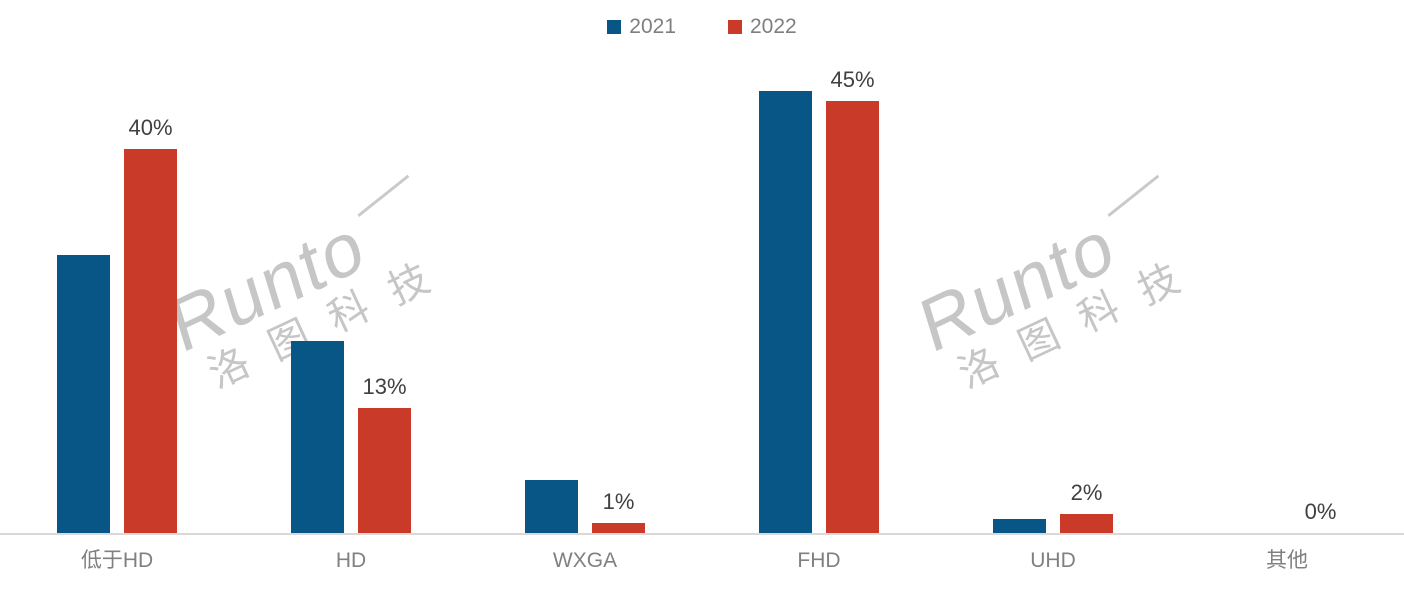  Describe the element at coordinates (1086, 492) in the screenshot. I see `value-label-2022-4: 2%` at that location.